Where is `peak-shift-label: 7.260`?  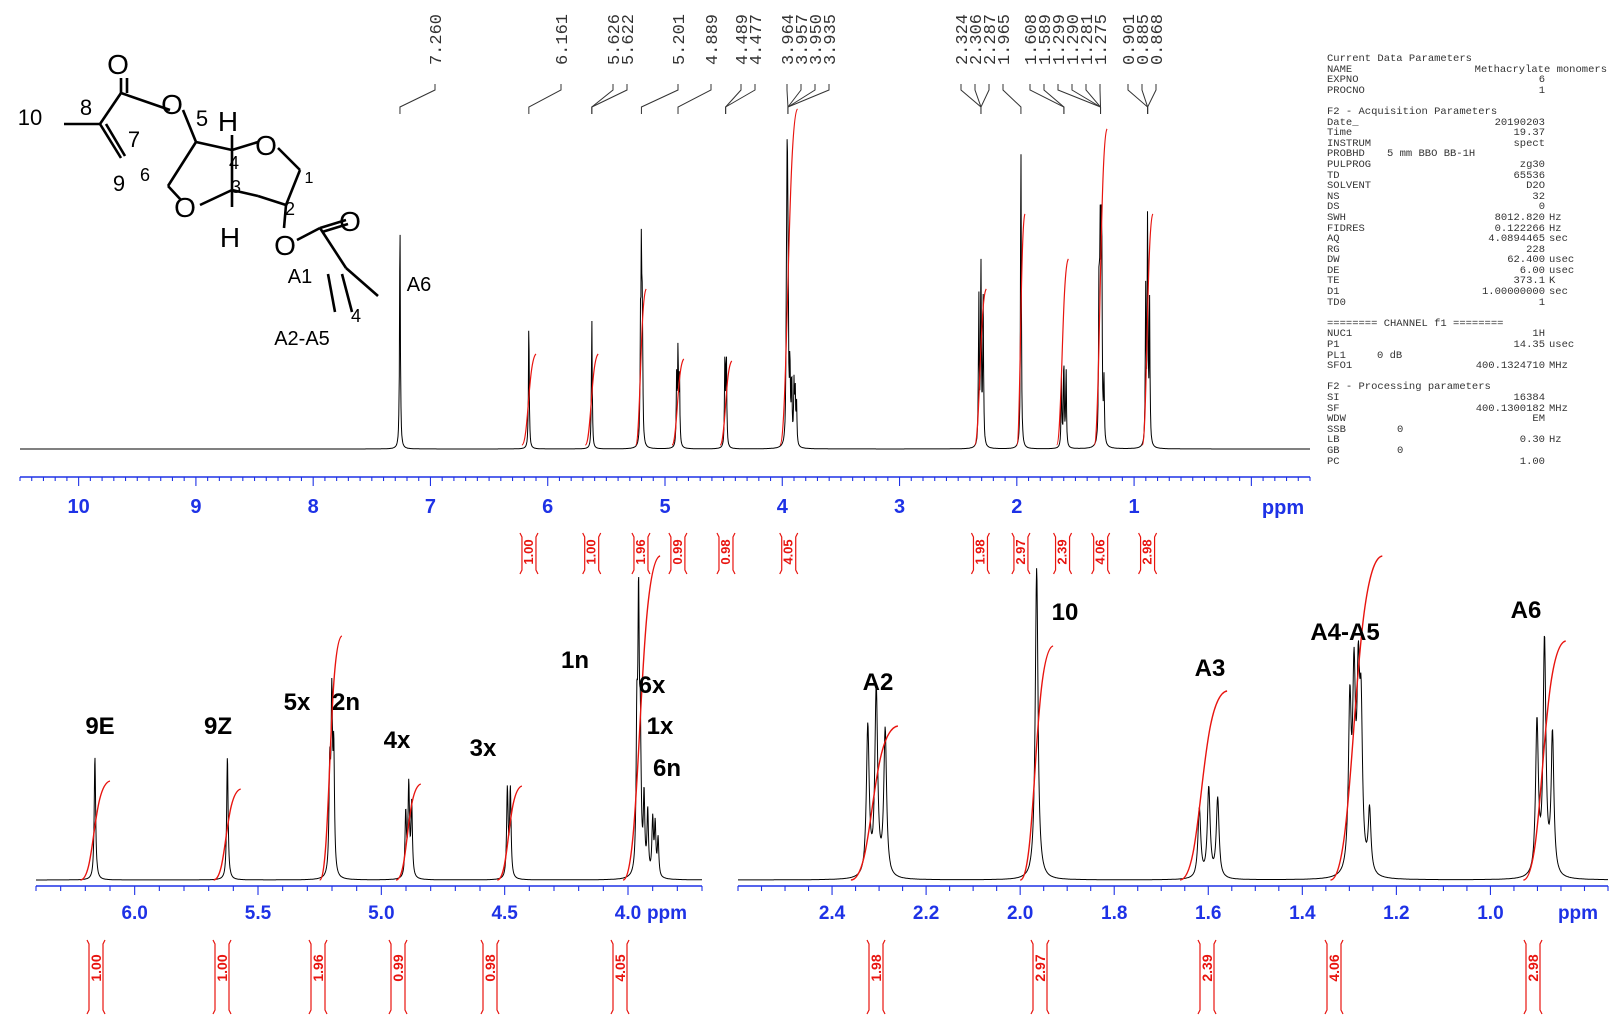 peak-shift-label: 7.260 is located at coordinates (437, 39).